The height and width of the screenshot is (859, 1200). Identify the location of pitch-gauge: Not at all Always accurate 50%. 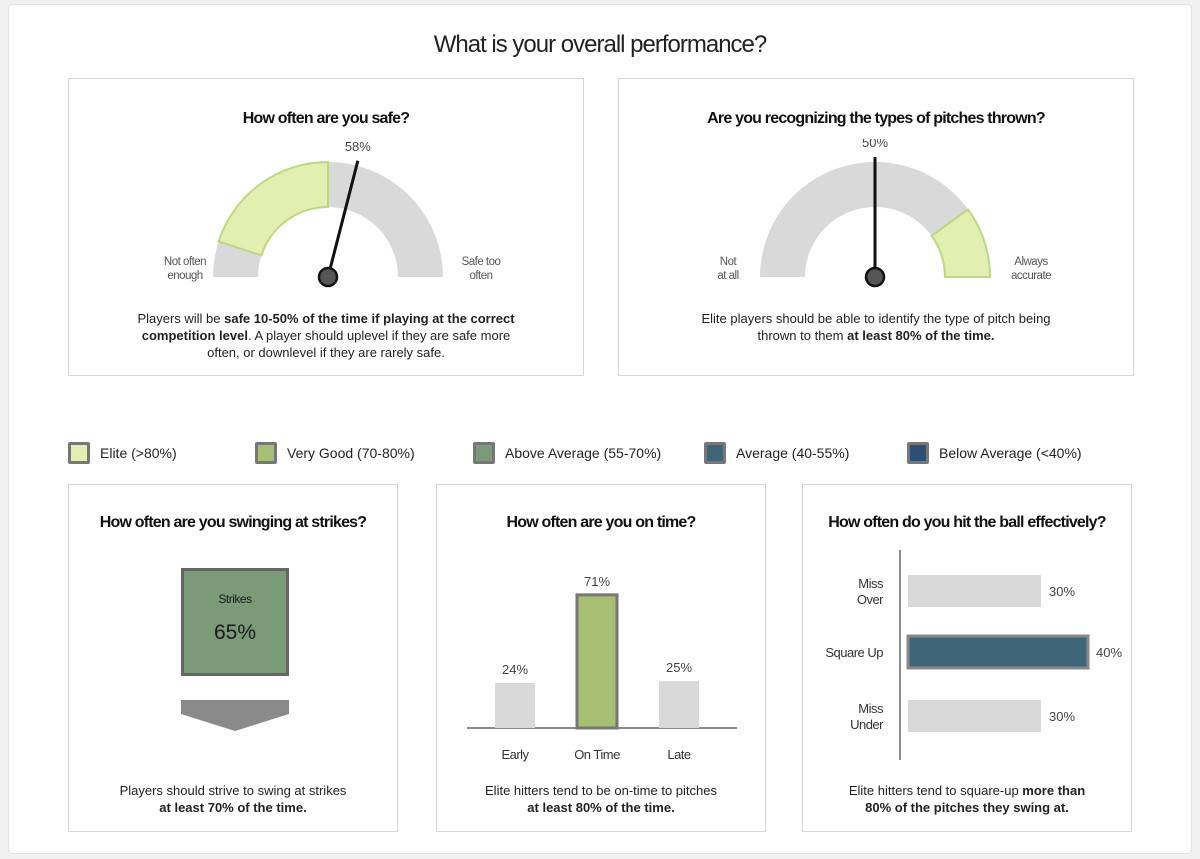
(884, 213).